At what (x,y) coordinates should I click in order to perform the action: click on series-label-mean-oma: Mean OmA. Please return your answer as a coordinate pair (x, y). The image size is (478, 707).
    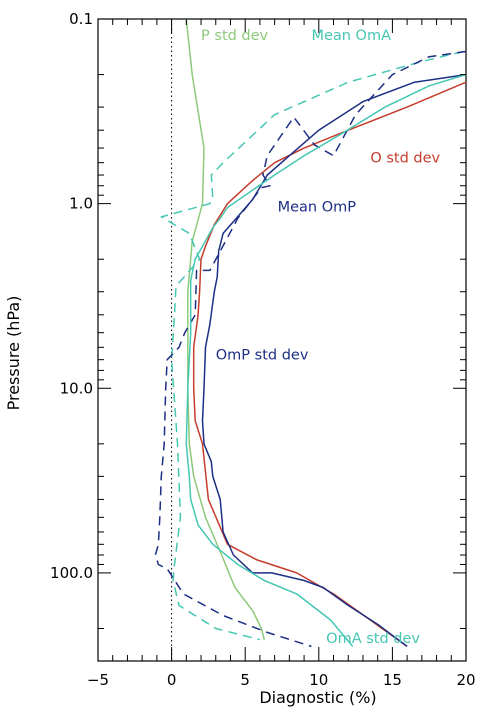
    Looking at the image, I should click on (351, 36).